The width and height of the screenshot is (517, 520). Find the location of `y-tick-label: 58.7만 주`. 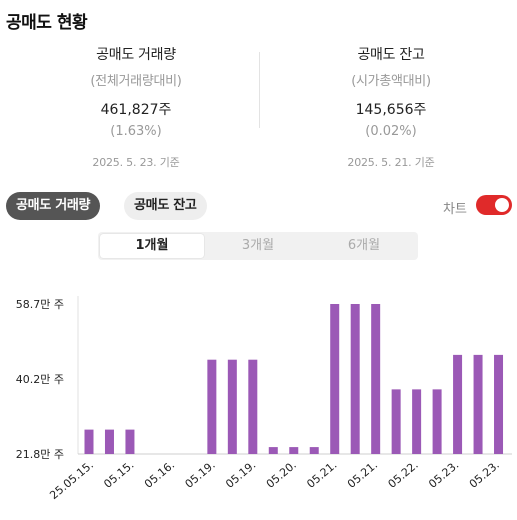

y-tick-label: 58.7만 주 is located at coordinates (40, 304).